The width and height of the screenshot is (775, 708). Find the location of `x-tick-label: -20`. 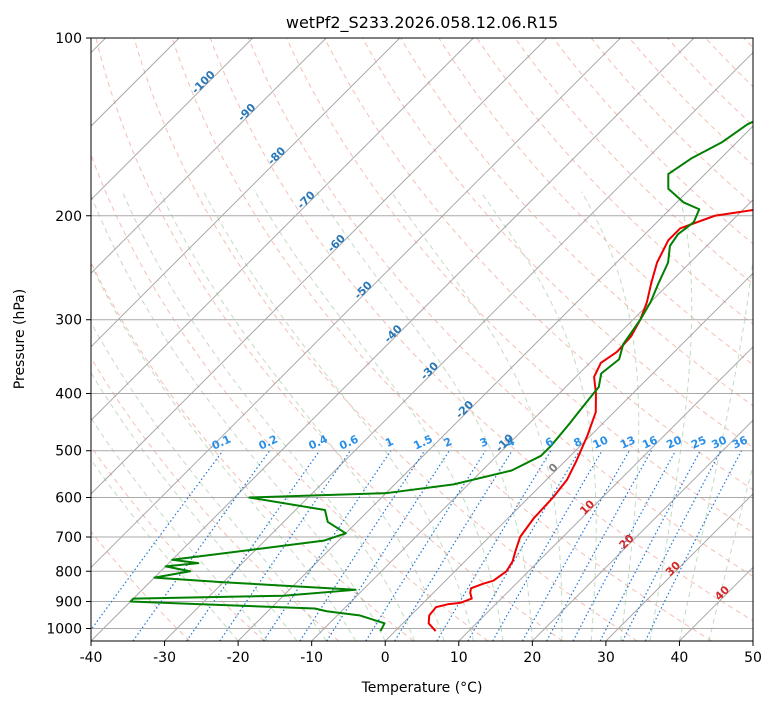

x-tick-label: -20 is located at coordinates (238, 658).